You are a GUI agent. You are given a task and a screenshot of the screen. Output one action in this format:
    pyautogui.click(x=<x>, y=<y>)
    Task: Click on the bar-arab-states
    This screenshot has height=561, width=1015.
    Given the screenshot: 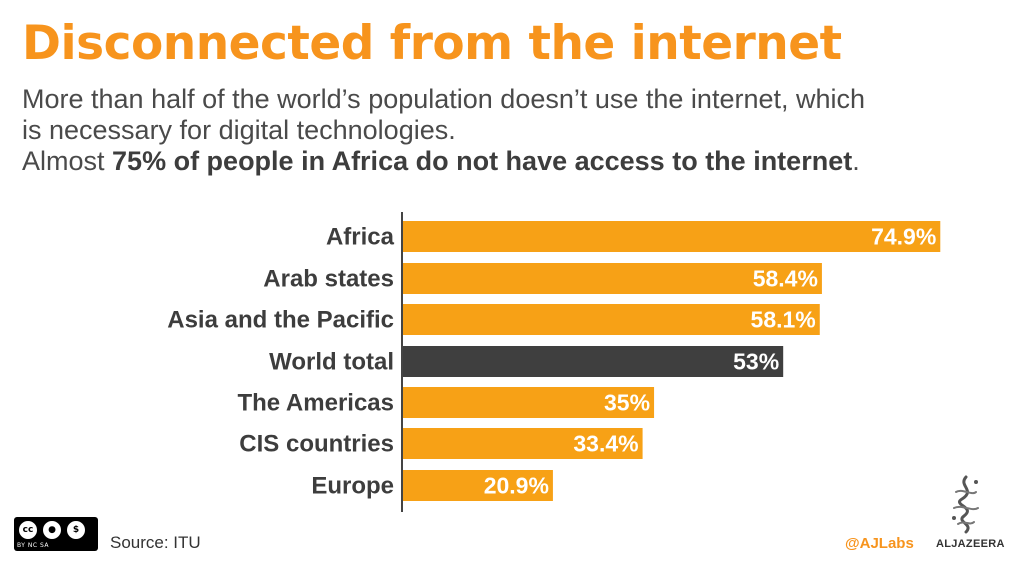 What is the action you would take?
    pyautogui.click(x=612, y=278)
    